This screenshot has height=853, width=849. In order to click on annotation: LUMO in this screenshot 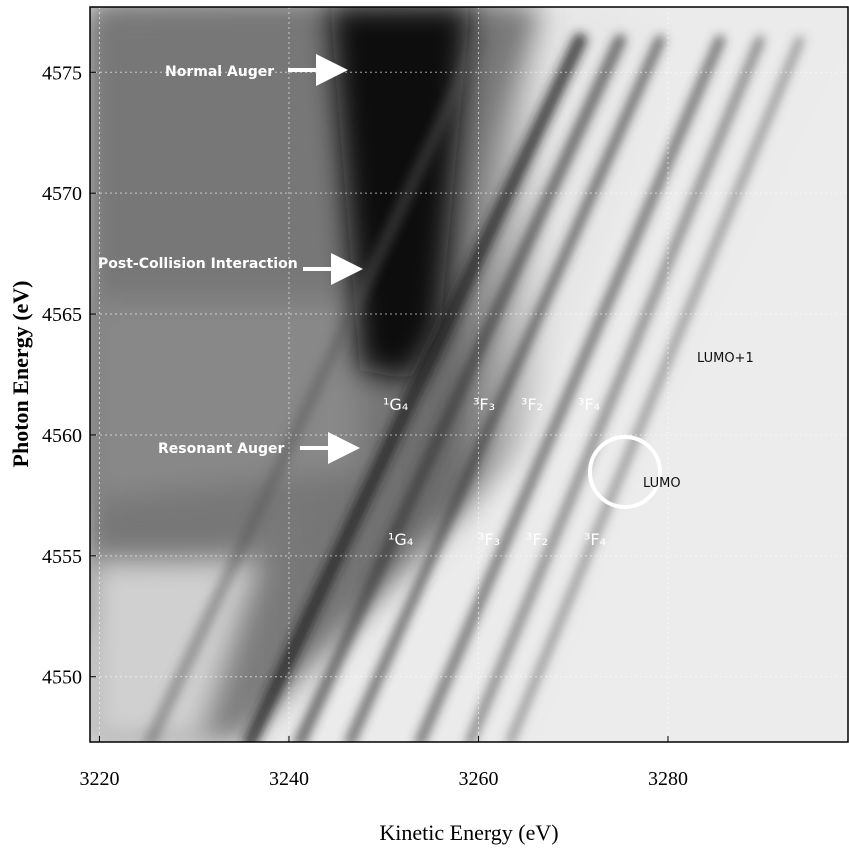, I will do `click(662, 483)`.